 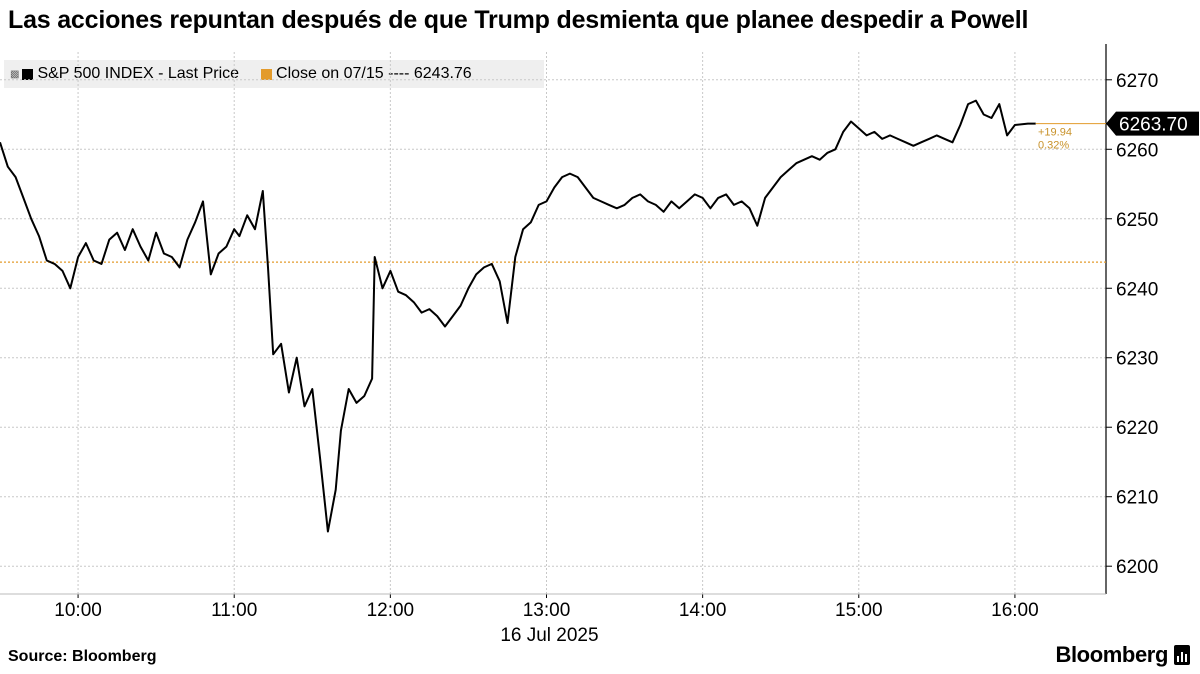 What do you see at coordinates (1137, 359) in the screenshot?
I see `y-tick-label: 6230` at bounding box center [1137, 359].